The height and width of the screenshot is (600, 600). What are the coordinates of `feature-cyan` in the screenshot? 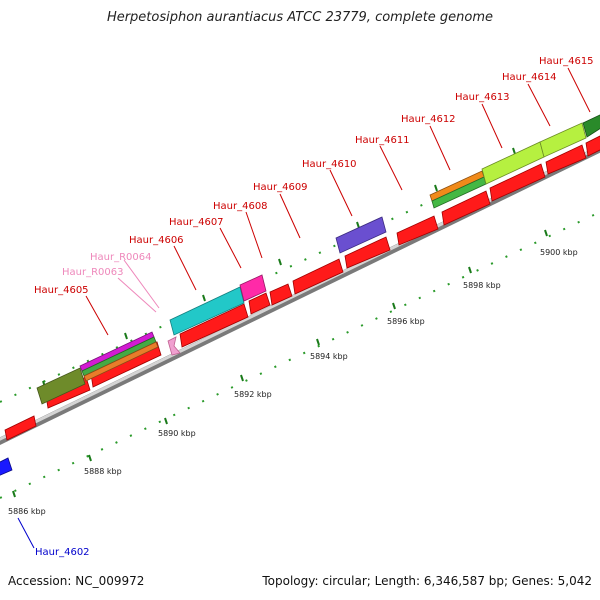 It's located at (207, 311).